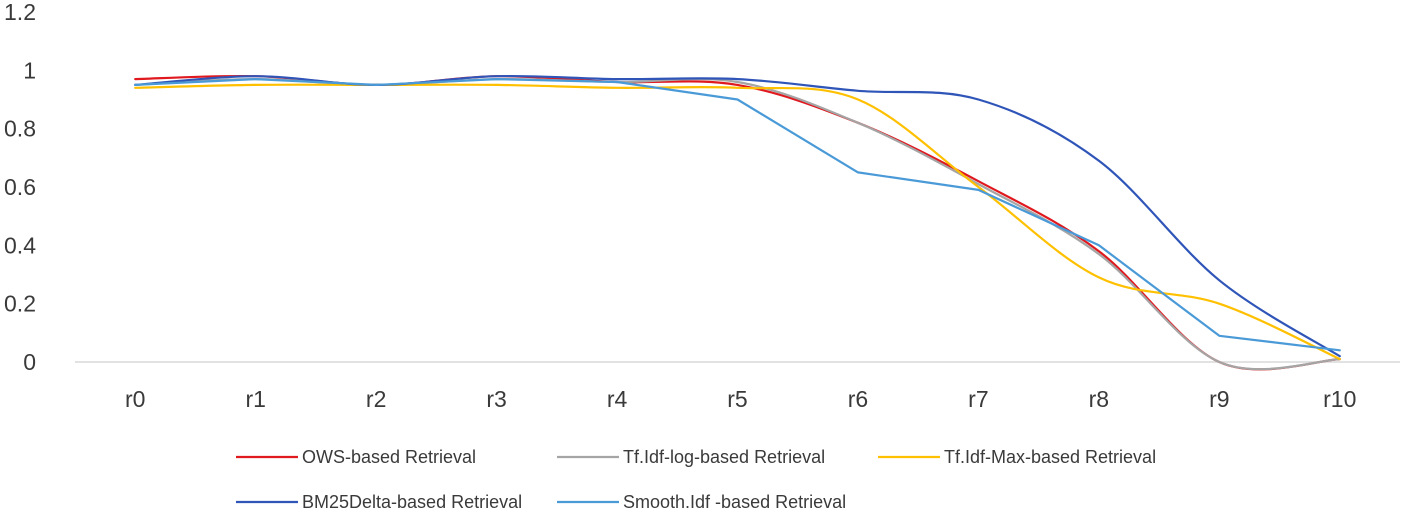  What do you see at coordinates (20, 129) in the screenshot?
I see `y-tick-label: 0.8` at bounding box center [20, 129].